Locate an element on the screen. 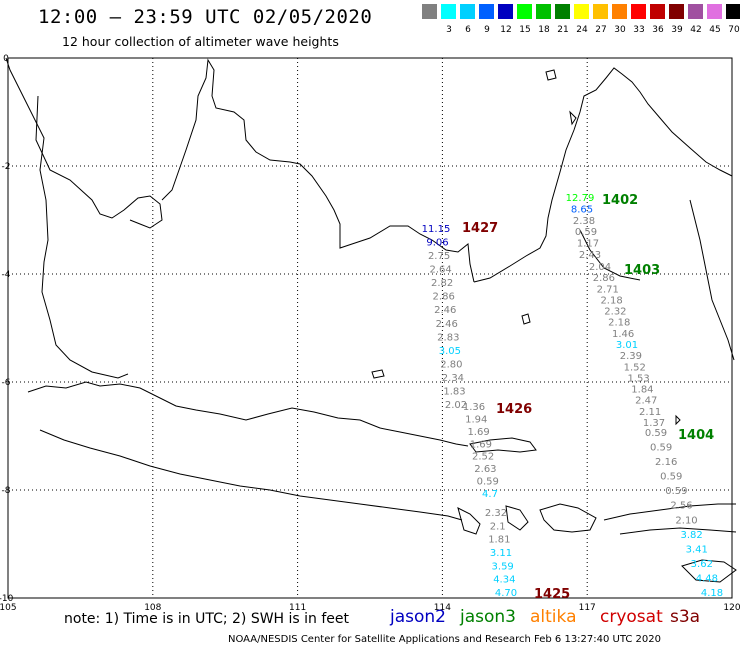 The image size is (740, 650). wave-height-value: 1.37 is located at coordinates (654, 423).